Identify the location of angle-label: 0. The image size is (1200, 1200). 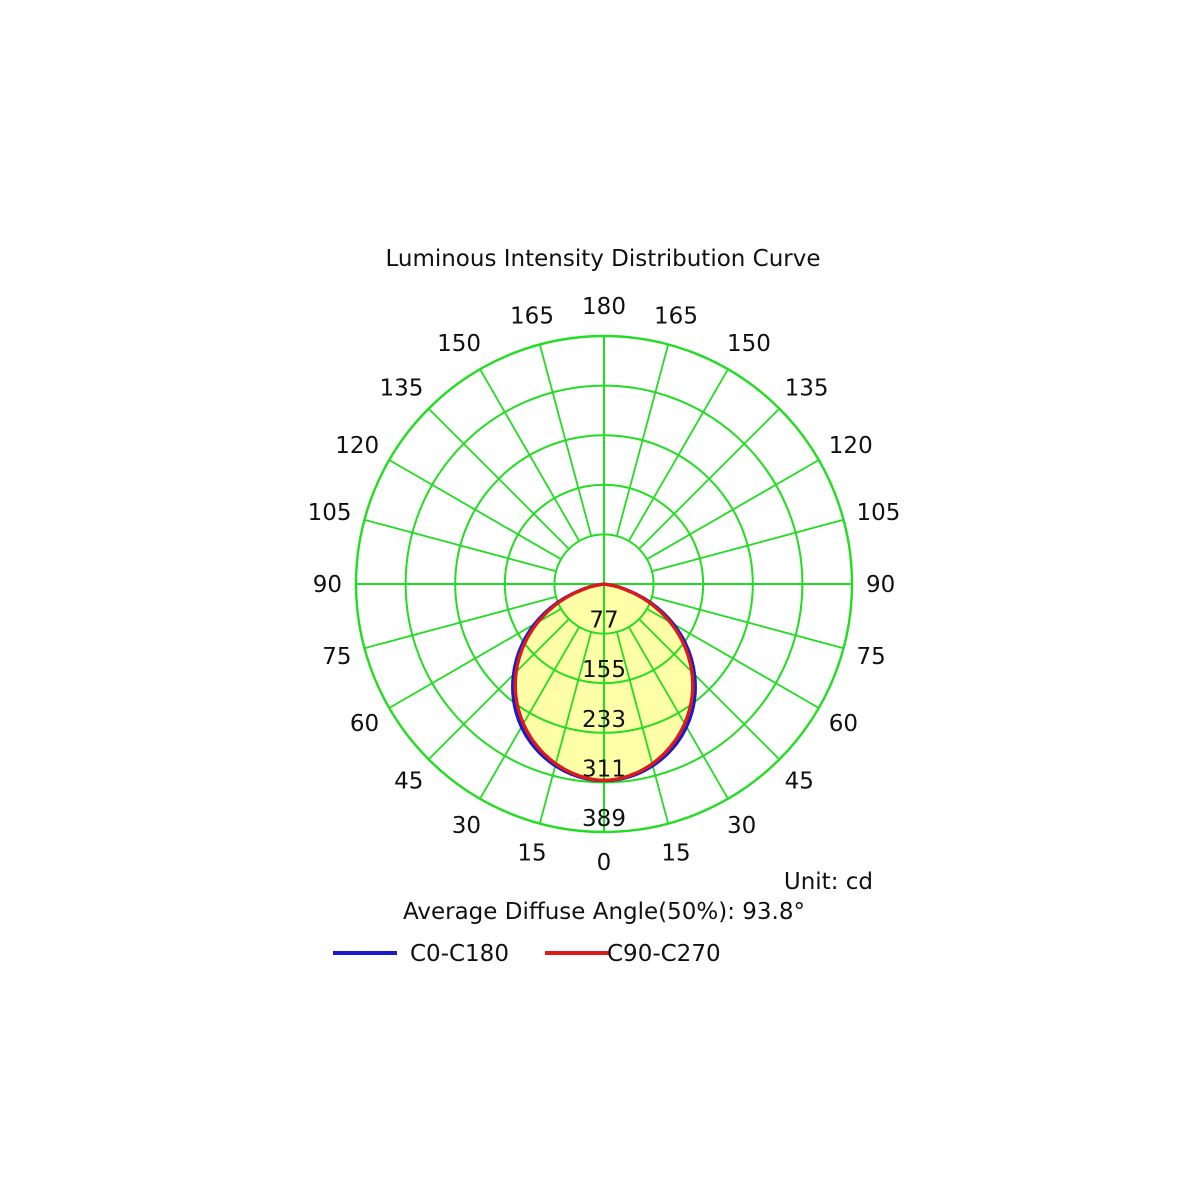
(604, 863).